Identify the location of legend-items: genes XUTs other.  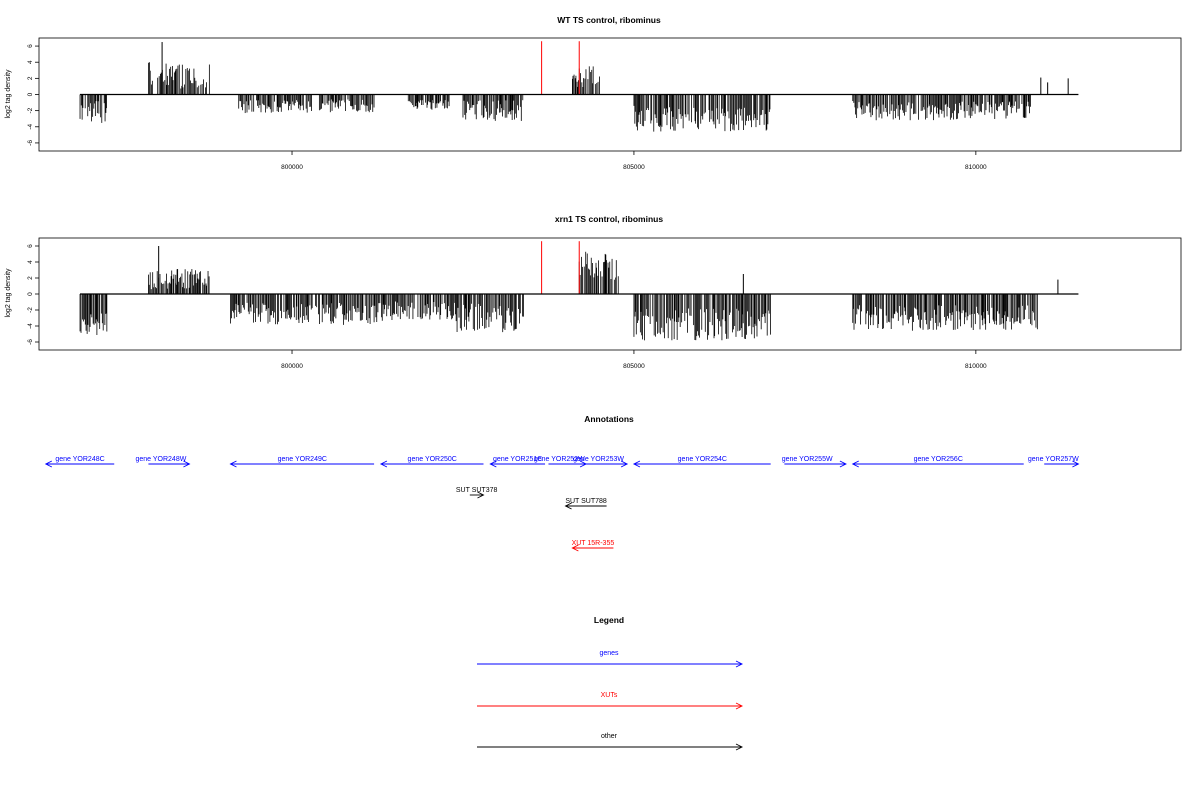
(610, 700).